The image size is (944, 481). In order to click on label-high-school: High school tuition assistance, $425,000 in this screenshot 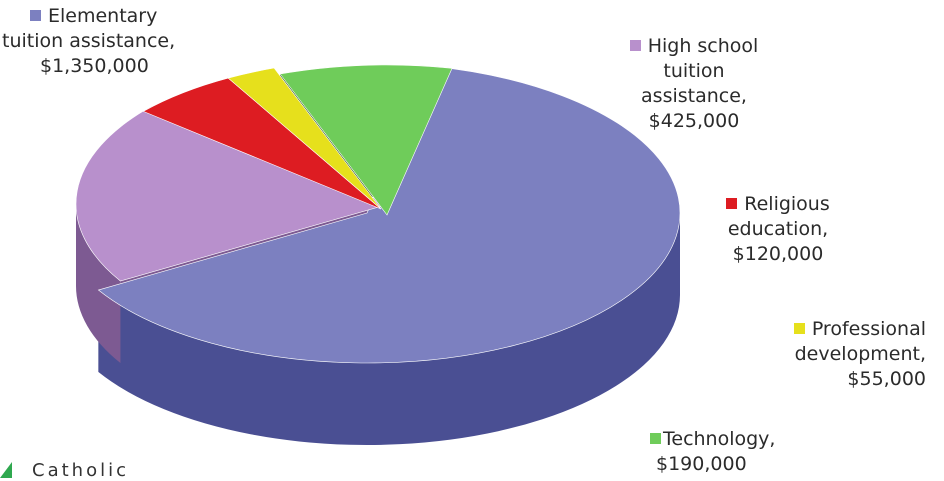, I will do `click(694, 84)`.